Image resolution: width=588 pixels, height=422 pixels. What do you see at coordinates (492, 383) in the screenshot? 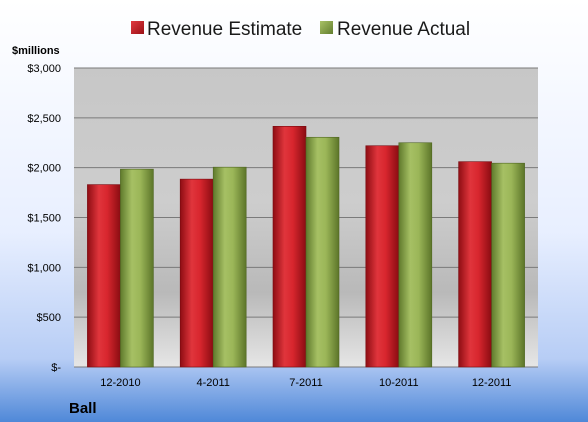
I see `x-tick-label: 12-2011` at bounding box center [492, 383].